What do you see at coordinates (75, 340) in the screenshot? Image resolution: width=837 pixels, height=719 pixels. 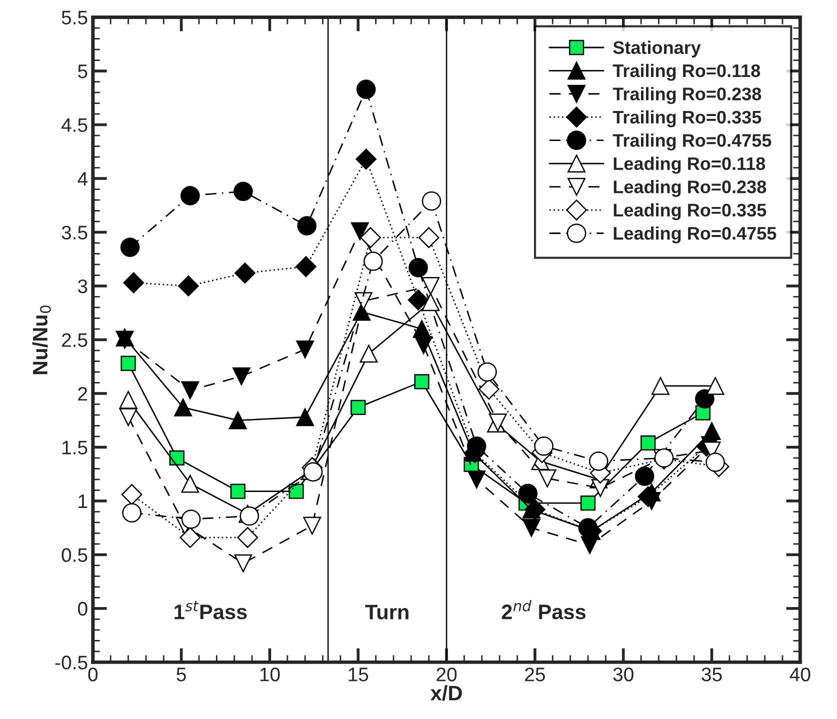 I see `y-tick-label: 2.5` at bounding box center [75, 340].